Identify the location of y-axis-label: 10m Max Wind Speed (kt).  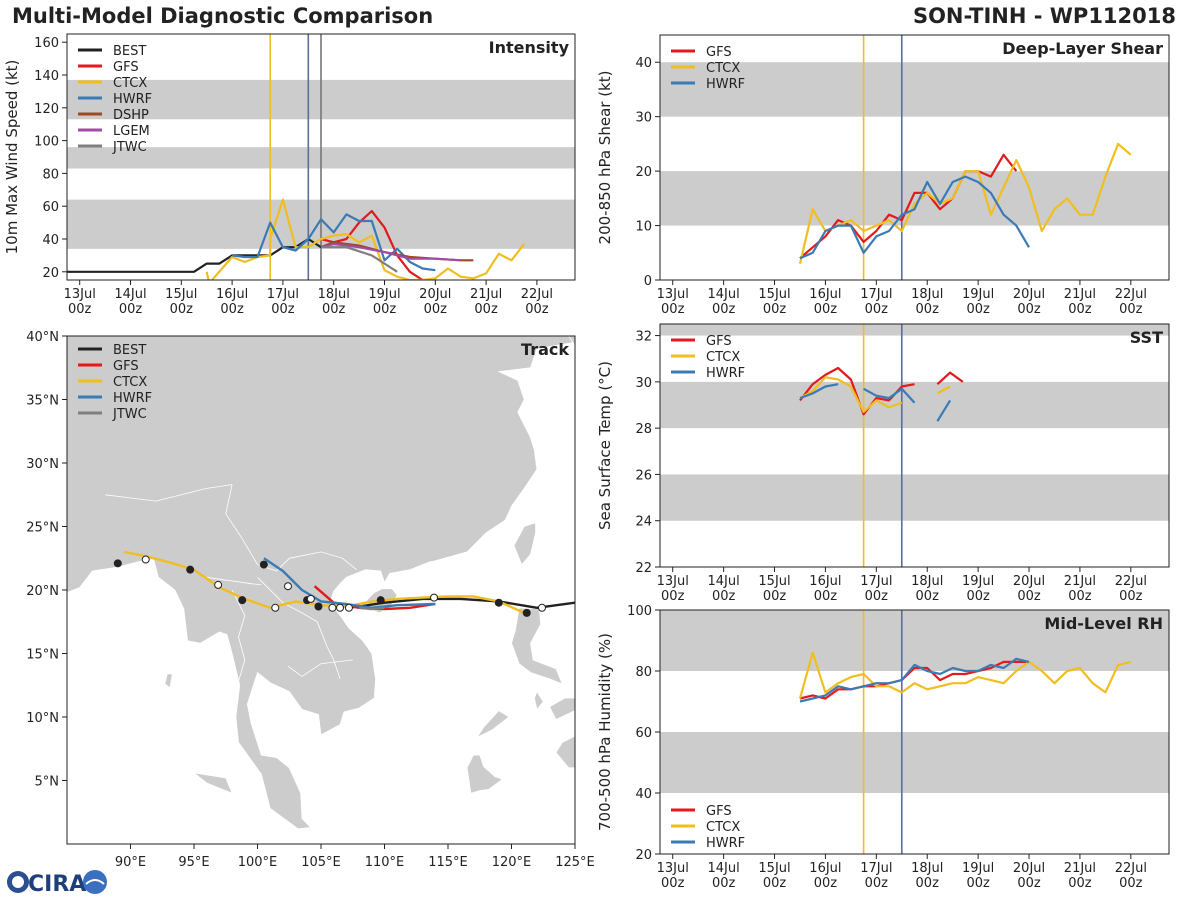
(12, 157).